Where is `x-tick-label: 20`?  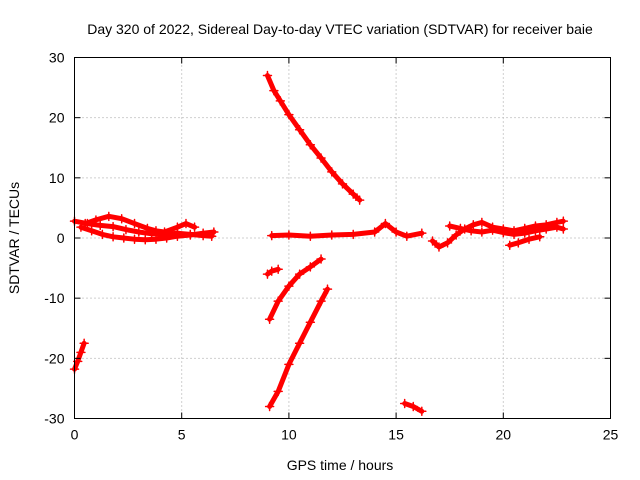 x-tick-label: 20 is located at coordinates (504, 435).